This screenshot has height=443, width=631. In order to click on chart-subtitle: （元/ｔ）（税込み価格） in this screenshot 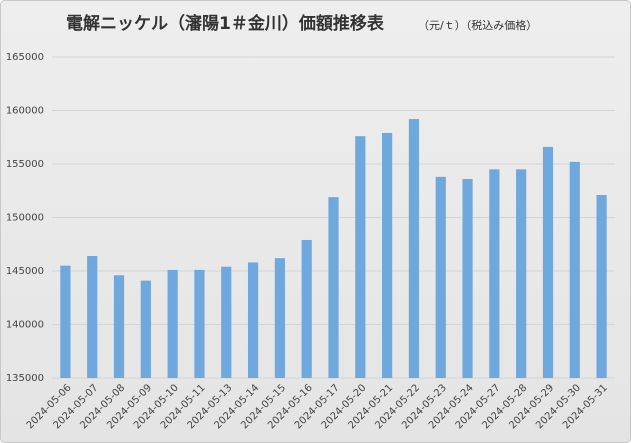, I will do `click(477, 25)`.